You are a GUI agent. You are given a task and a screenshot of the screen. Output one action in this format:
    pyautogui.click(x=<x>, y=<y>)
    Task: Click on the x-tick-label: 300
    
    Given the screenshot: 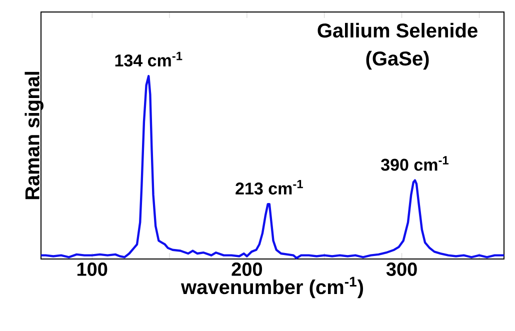 What is the action you would take?
    pyautogui.click(x=401, y=269)
    